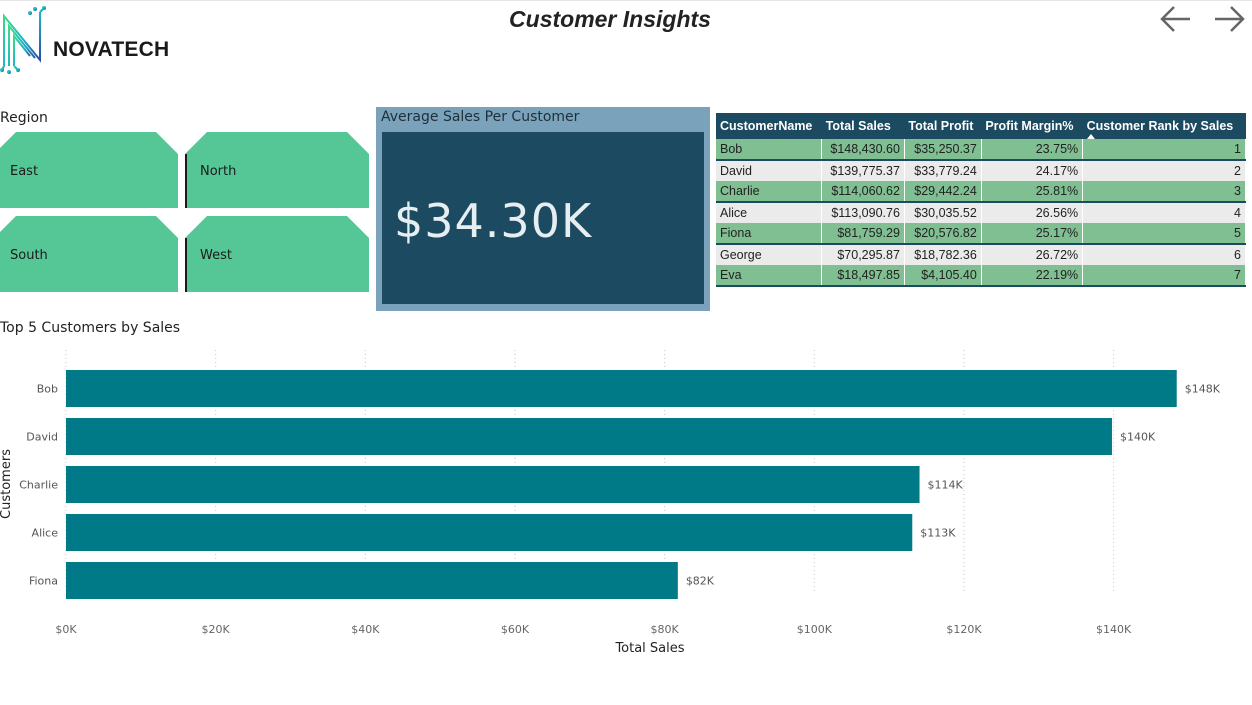 The image size is (1252, 705). Describe the element at coordinates (365, 629) in the screenshot. I see `x-tick-label: $40K` at that location.